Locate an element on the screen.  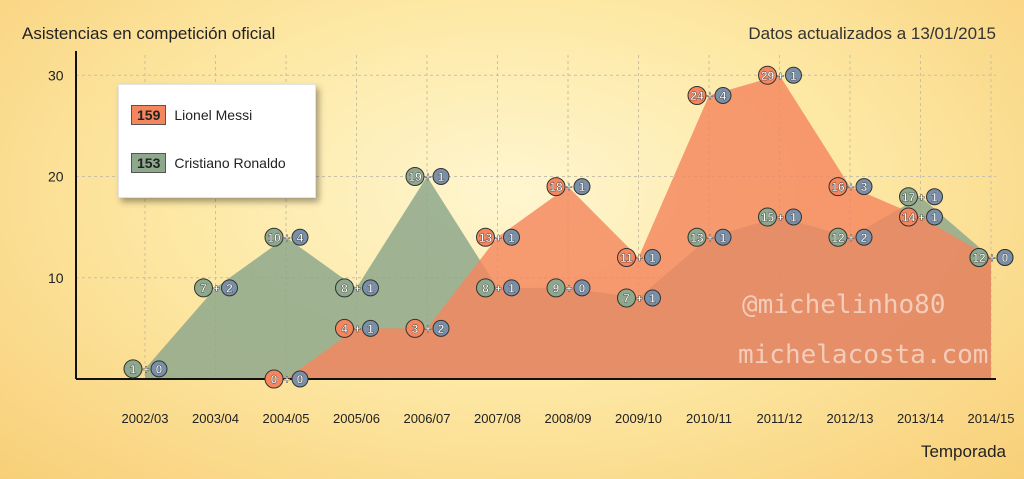
data-label-main: 15 is located at coordinates (768, 218).